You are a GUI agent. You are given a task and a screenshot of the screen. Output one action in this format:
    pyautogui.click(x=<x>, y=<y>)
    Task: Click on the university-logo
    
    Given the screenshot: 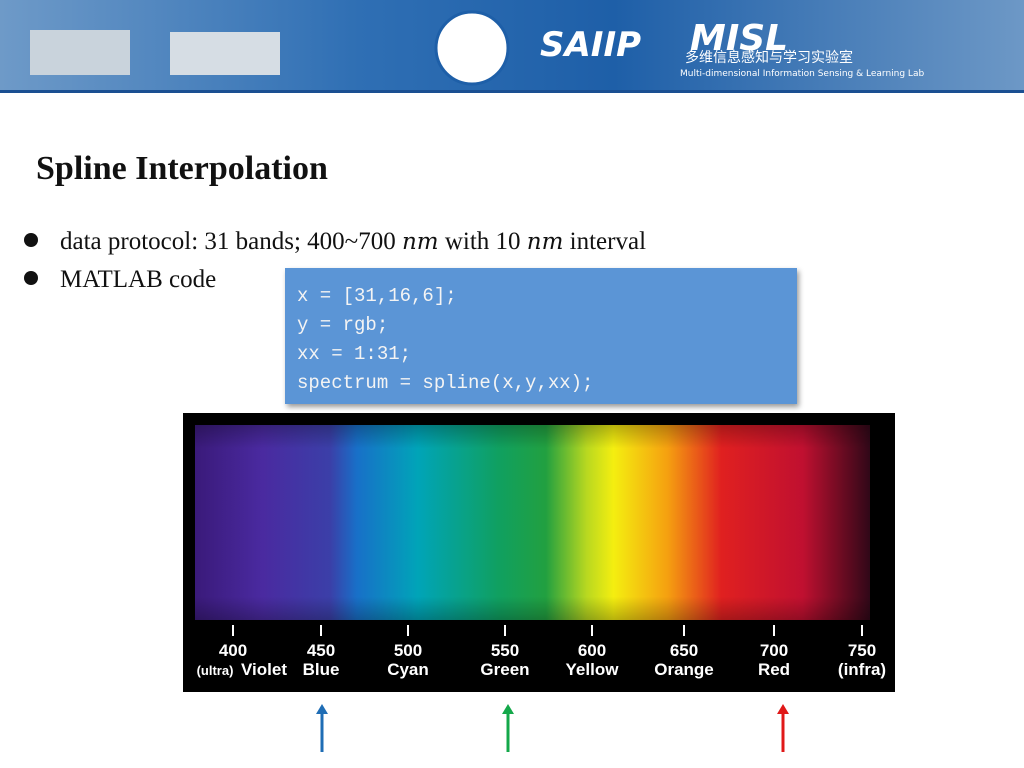 What is the action you would take?
    pyautogui.click(x=472, y=48)
    